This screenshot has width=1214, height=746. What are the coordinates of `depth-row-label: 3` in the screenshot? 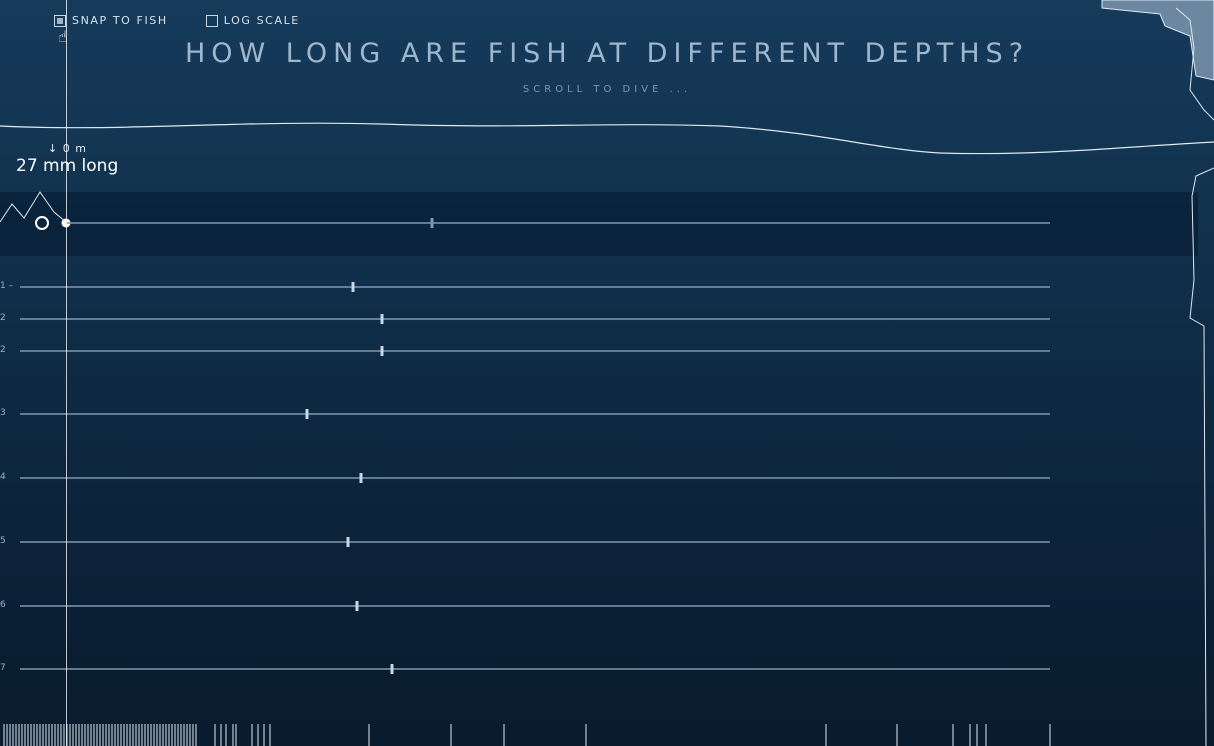 It's located at (3, 413).